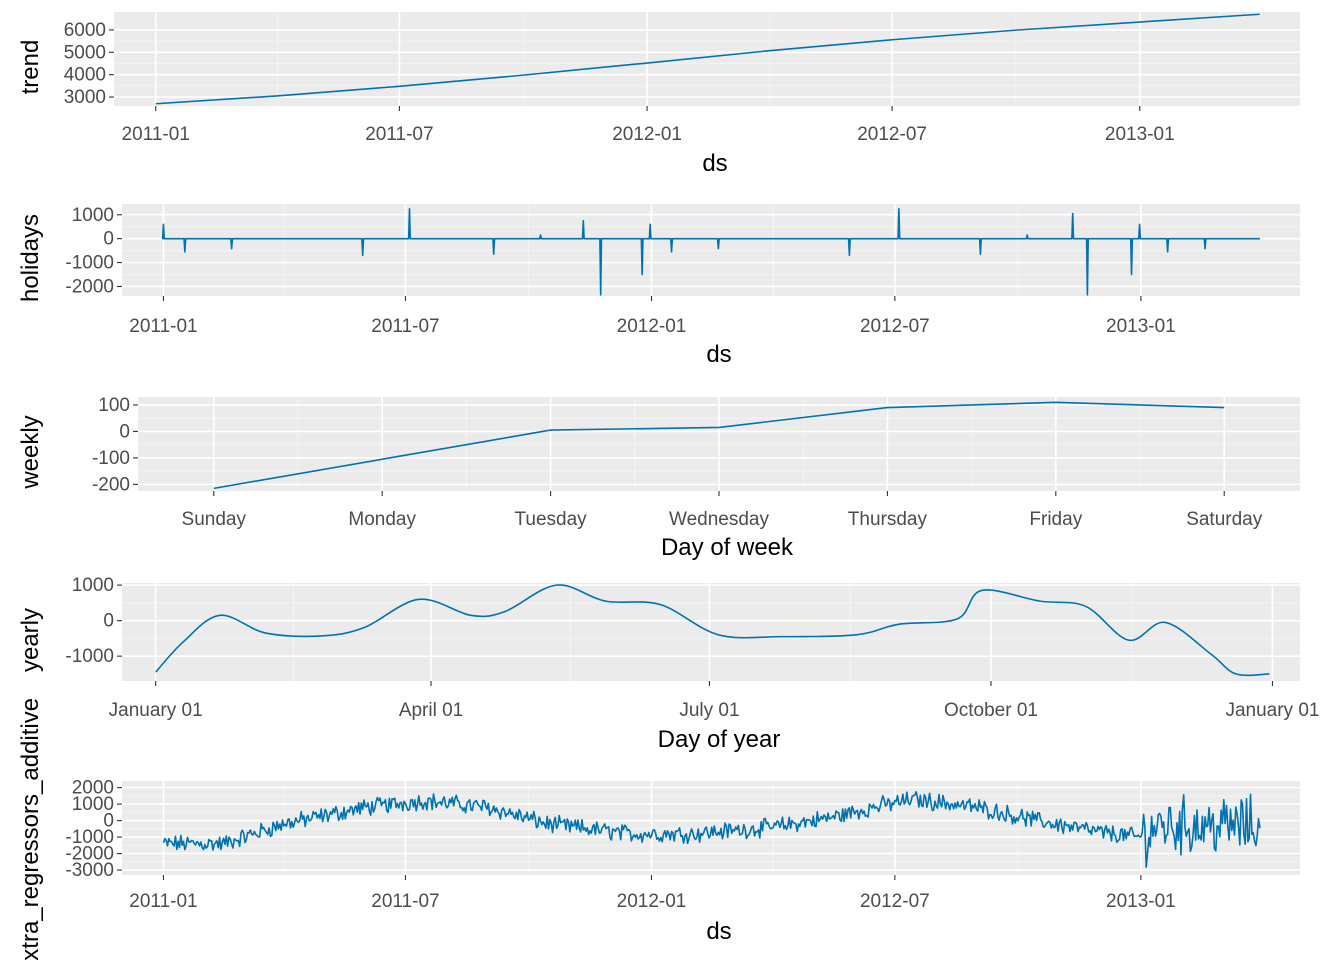 Image resolution: width=1344 pixels, height=960 pixels. Describe the element at coordinates (85, 52) in the screenshot. I see `y-tick-label: 5000` at that location.